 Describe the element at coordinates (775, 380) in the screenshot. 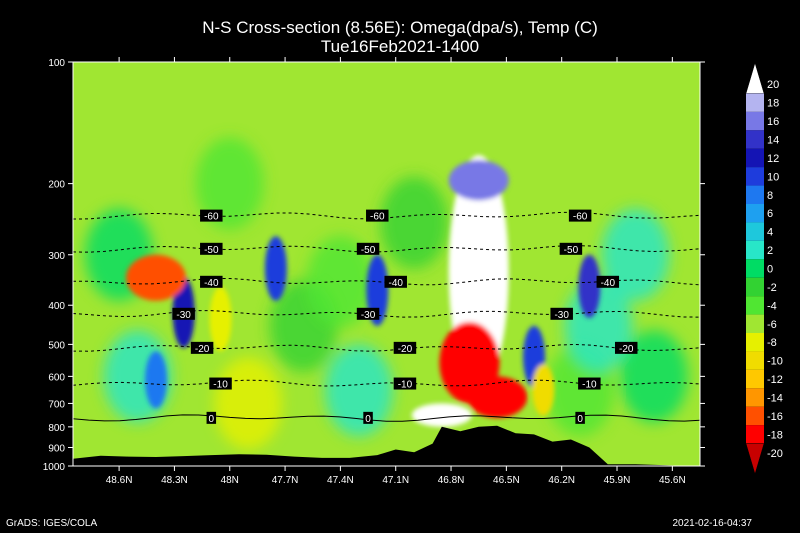

I see `colorbar-label: -12` at that location.